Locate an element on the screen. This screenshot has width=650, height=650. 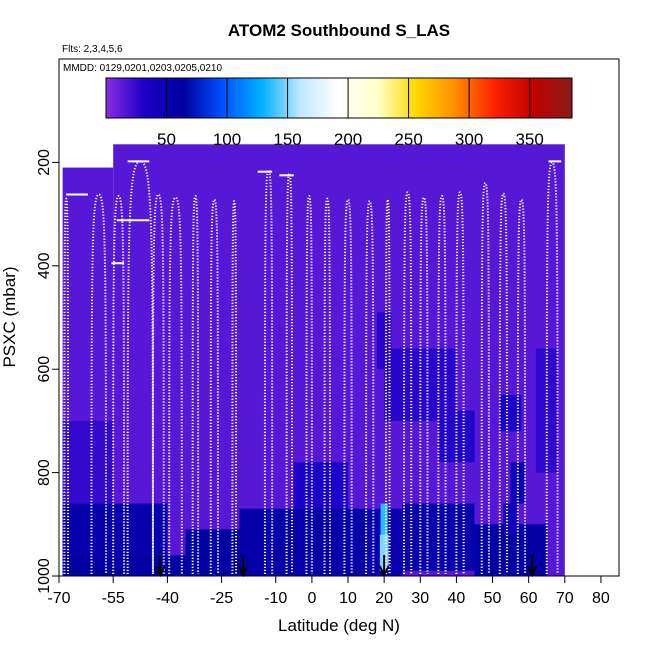
y-tick-label: 200 is located at coordinates (44, 162).